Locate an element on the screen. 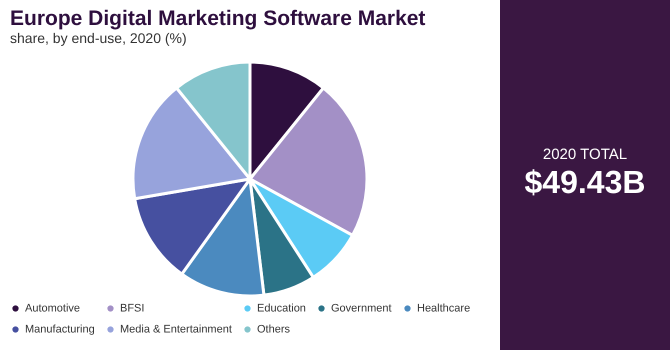  legend-label: Automotive is located at coordinates (52, 308).